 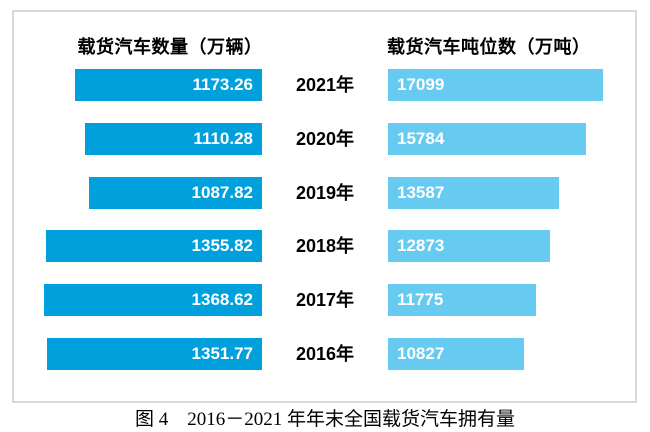 What do you see at coordinates (462, 300) in the screenshot?
I see `tonnage-bar: 11775` at bounding box center [462, 300].